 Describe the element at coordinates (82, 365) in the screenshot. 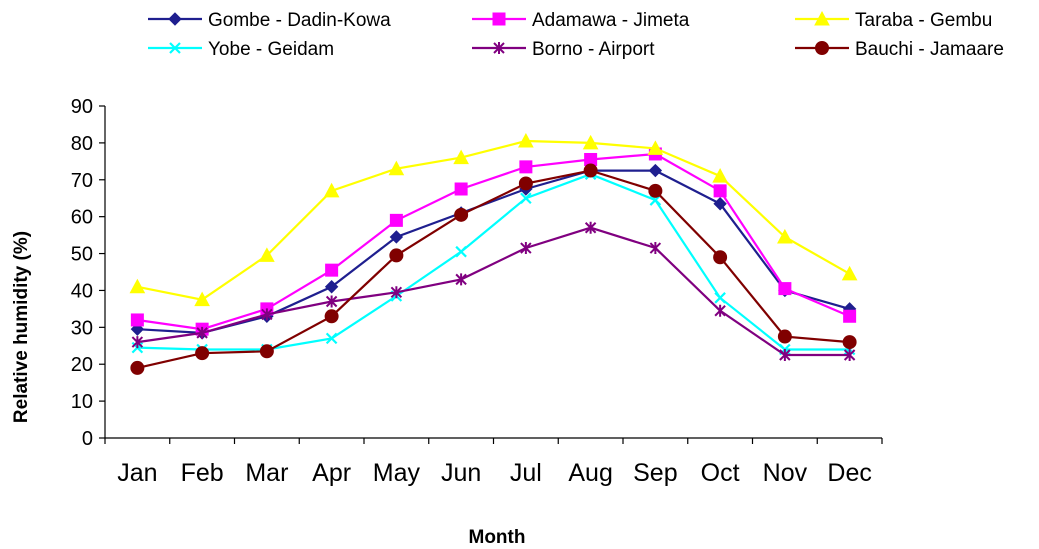

I see `y-tick-label: 20` at that location.